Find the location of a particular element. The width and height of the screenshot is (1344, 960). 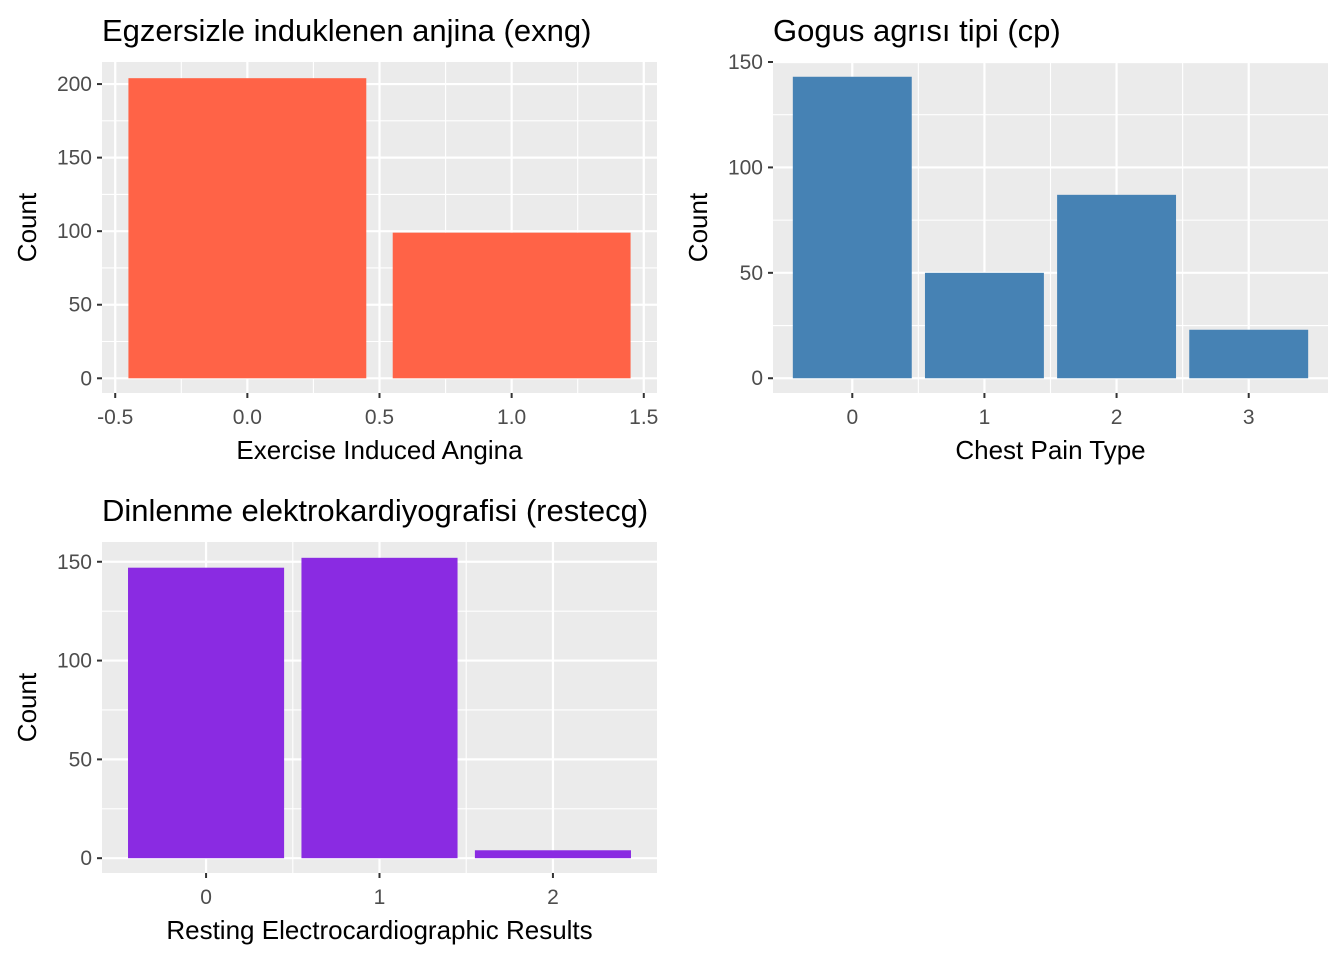

chart-title: Dinlenme elektrokardiyografisi (restecg) is located at coordinates (375, 510).